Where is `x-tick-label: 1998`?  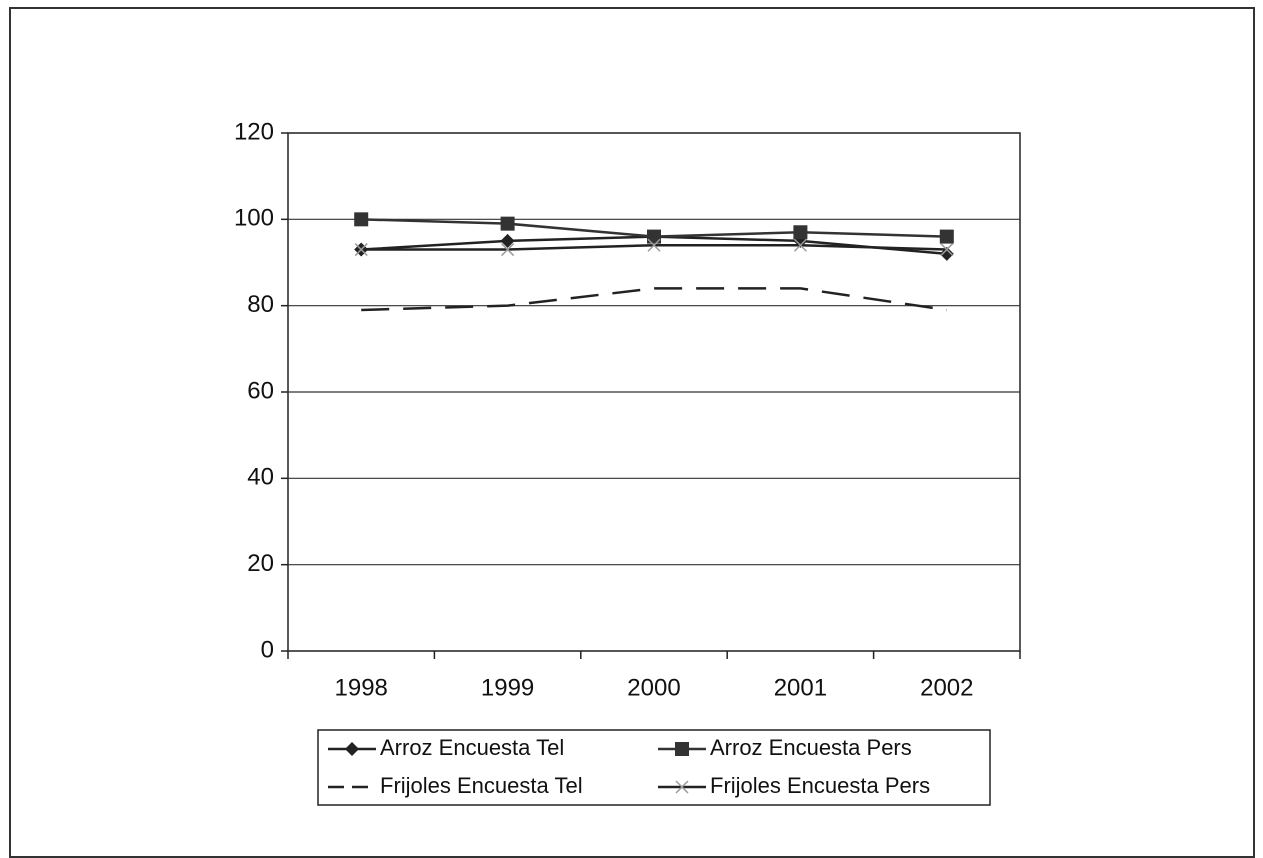 x-tick-label: 1998 is located at coordinates (361, 687).